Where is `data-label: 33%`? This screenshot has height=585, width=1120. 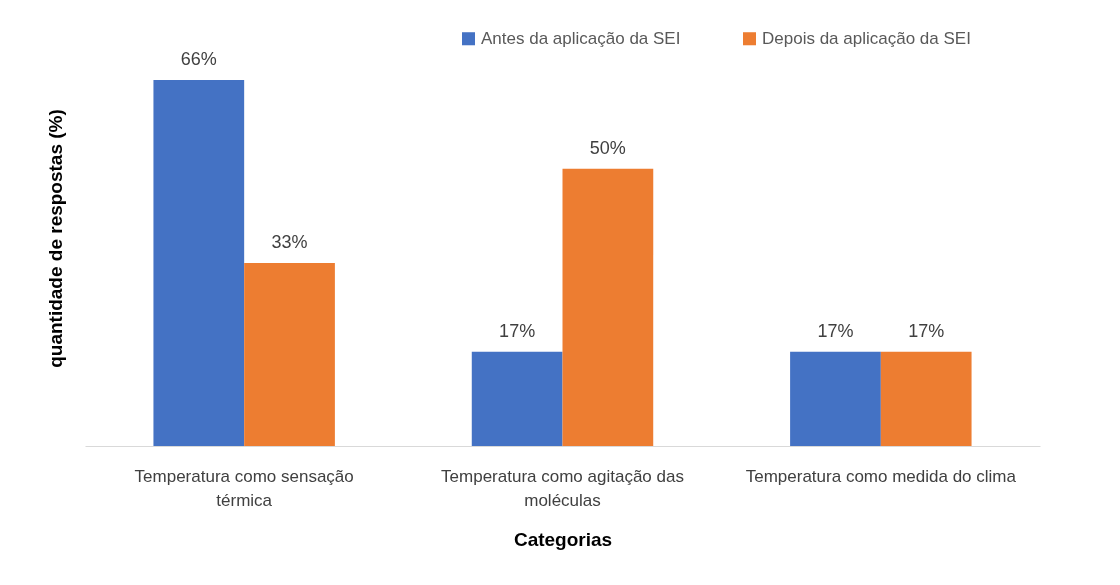
data-label: 33% is located at coordinates (289, 241).